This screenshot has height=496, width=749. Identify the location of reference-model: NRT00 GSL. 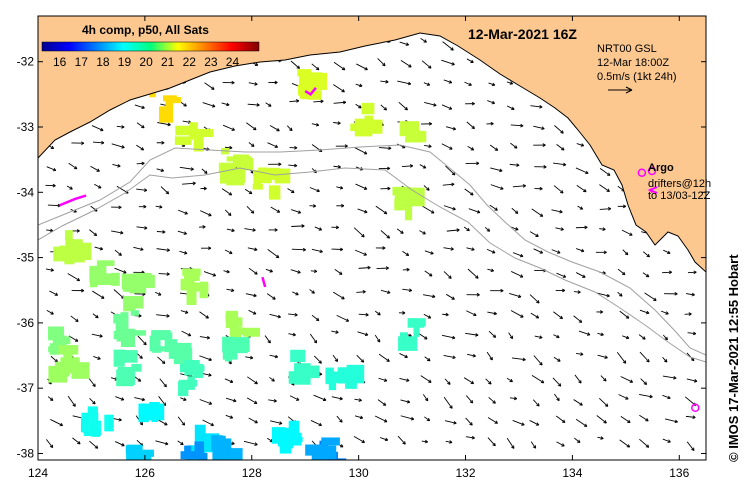
(627, 49).